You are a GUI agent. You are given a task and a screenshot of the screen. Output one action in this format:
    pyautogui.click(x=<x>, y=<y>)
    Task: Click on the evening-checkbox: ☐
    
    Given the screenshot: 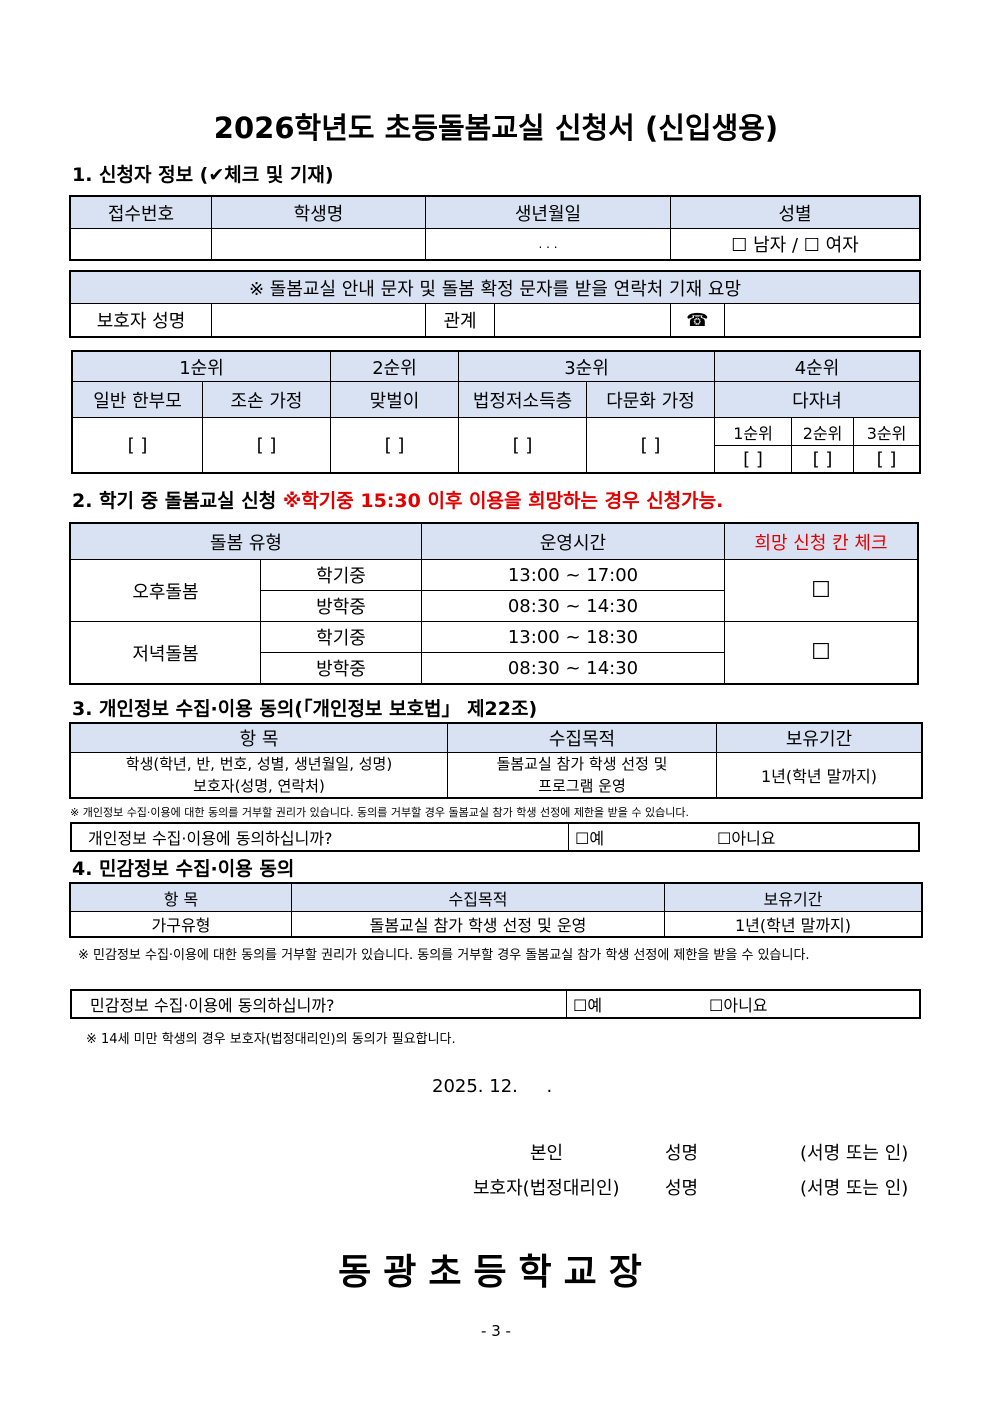 What is the action you would take?
    pyautogui.click(x=821, y=652)
    